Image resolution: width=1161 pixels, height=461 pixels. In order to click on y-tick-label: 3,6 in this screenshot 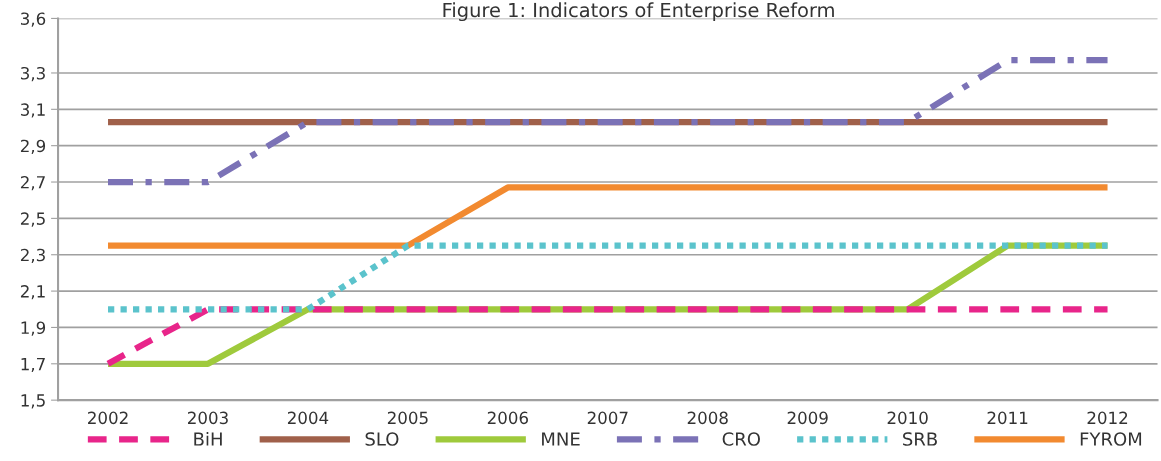, I will do `click(33, 19)`.